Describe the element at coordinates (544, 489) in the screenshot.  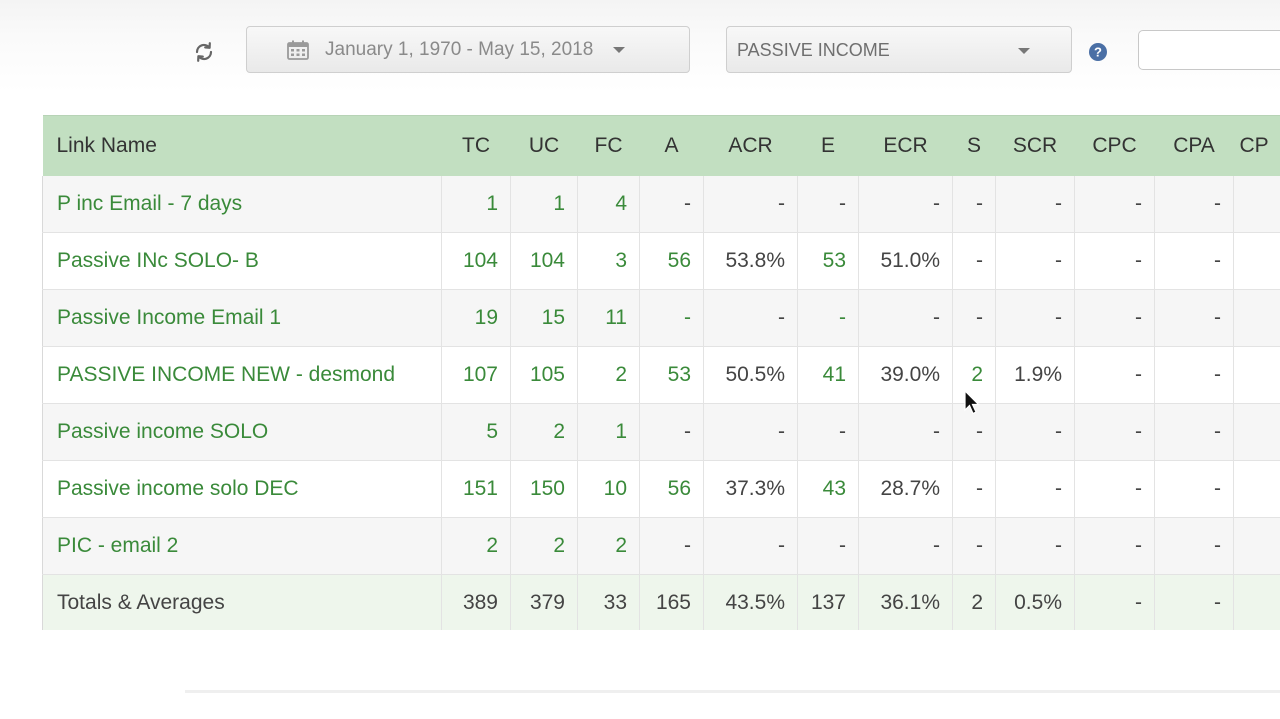
I see `uc-cell: 150` at that location.